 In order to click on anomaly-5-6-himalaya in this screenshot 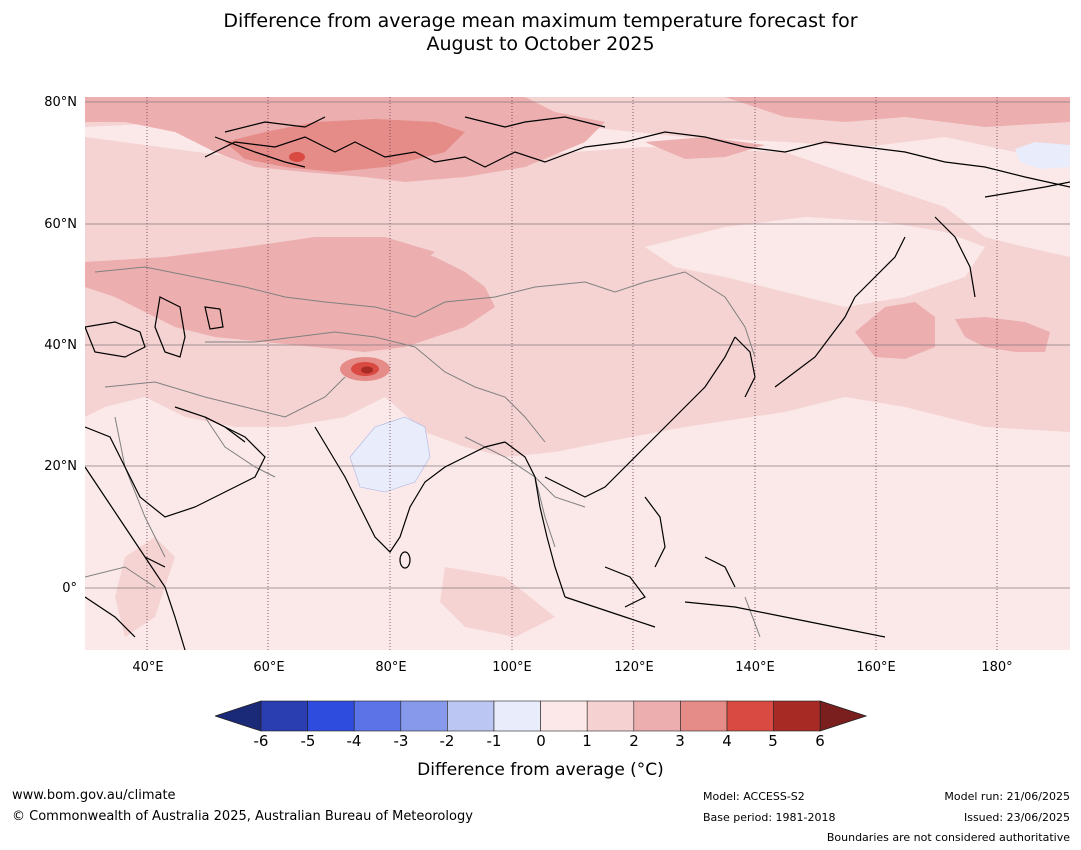, I will do `click(367, 370)`.